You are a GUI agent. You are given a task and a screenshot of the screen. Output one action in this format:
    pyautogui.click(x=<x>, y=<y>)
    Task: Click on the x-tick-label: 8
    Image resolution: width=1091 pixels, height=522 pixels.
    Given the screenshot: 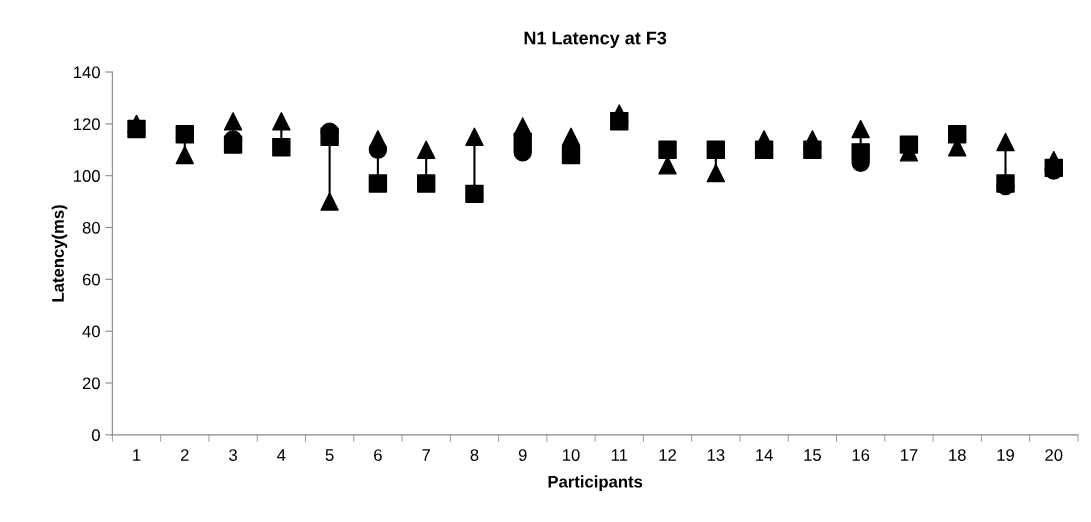 What is the action you would take?
    pyautogui.click(x=474, y=455)
    